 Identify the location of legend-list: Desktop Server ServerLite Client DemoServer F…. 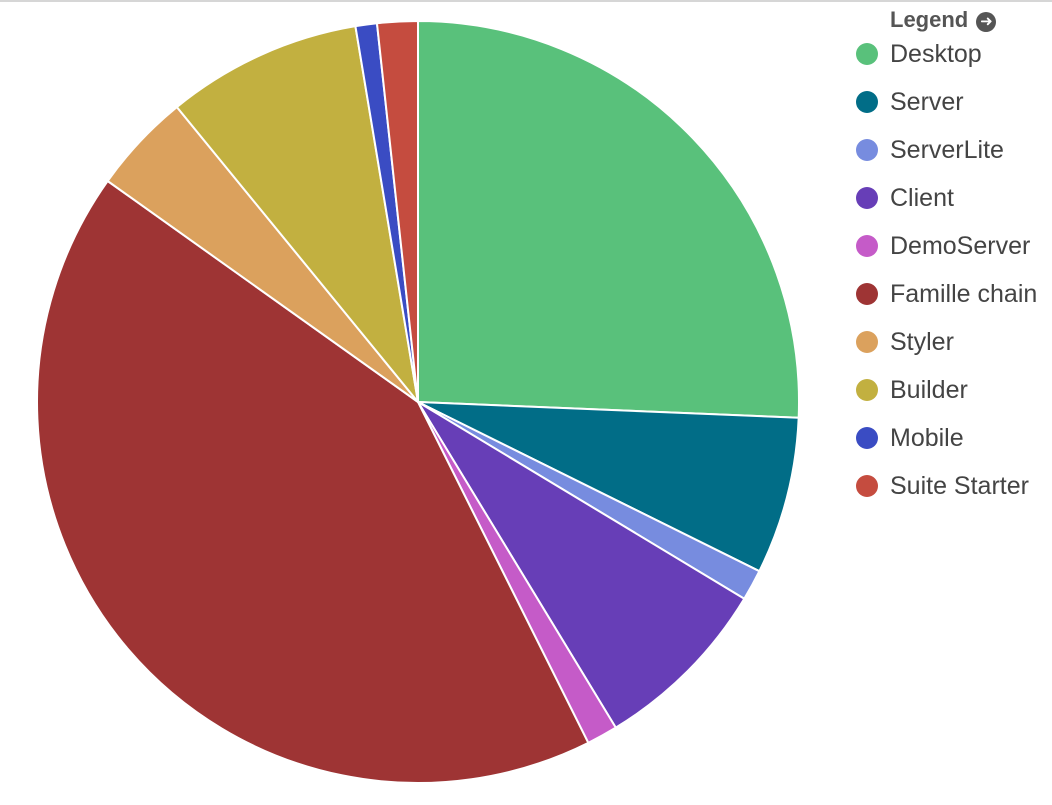
(950, 270).